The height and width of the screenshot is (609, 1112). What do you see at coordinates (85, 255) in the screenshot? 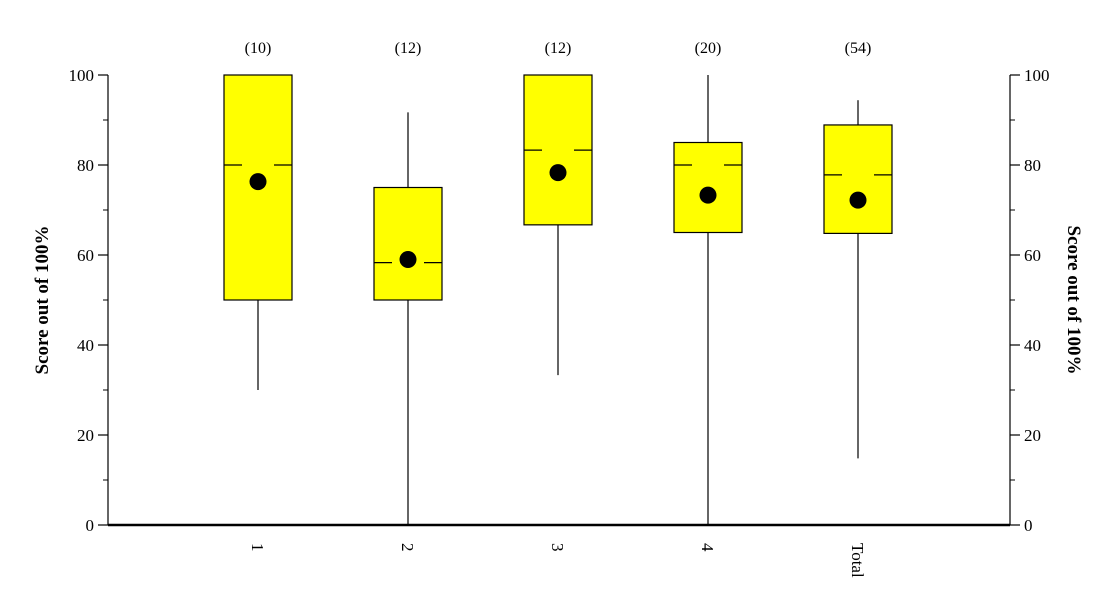
I see `y-tick-label-left: 60` at bounding box center [85, 255].